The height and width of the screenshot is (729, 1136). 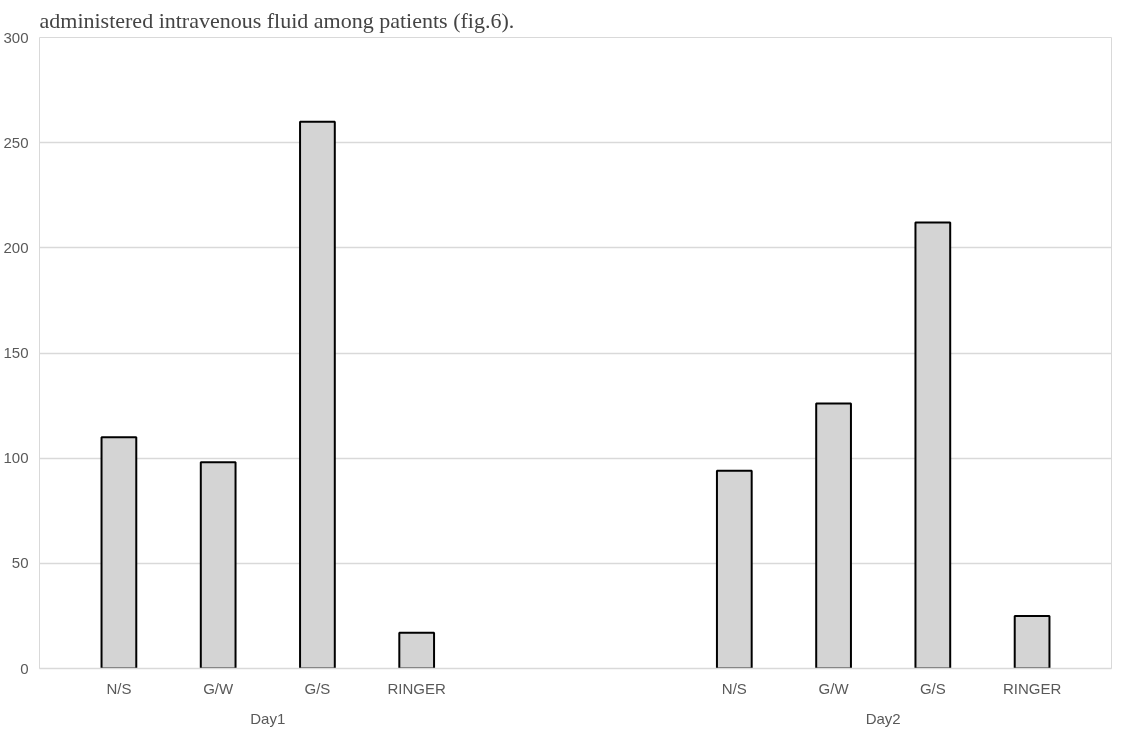 What do you see at coordinates (16, 352) in the screenshot?
I see `y-tick-label: 150` at bounding box center [16, 352].